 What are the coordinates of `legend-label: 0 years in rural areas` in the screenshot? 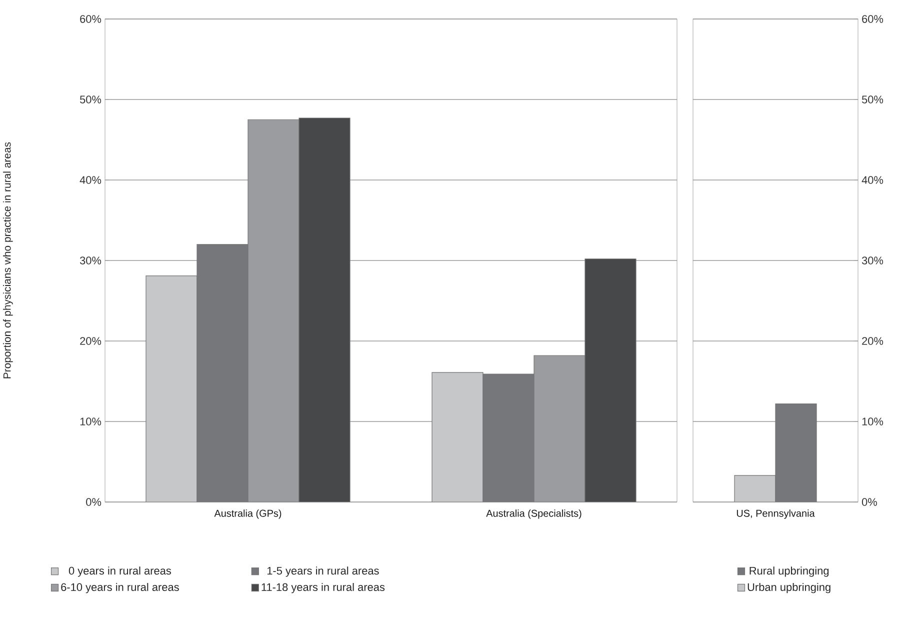 It's located at (120, 571).